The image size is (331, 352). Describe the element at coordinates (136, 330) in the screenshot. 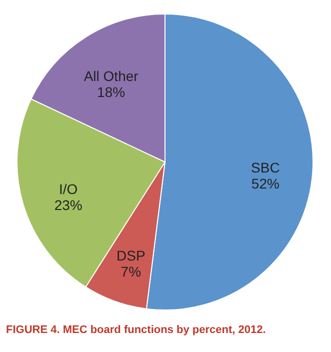

I see `caption: FIGURE 4. MEC board functions by percent, 2012.` at that location.